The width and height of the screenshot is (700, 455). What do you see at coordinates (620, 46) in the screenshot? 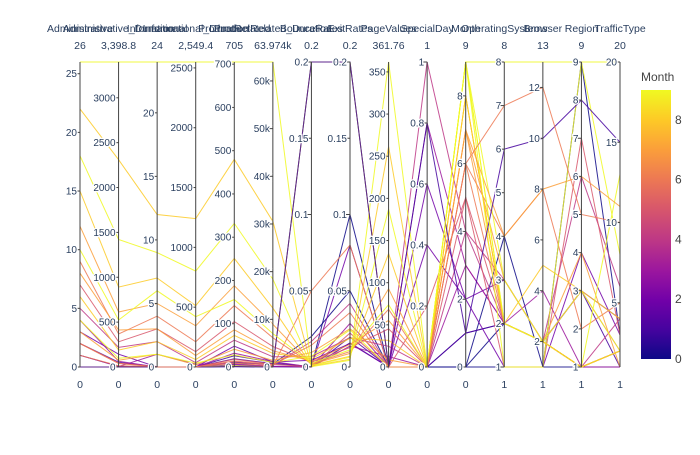
I see `axis-max-label: 20` at bounding box center [620, 46].